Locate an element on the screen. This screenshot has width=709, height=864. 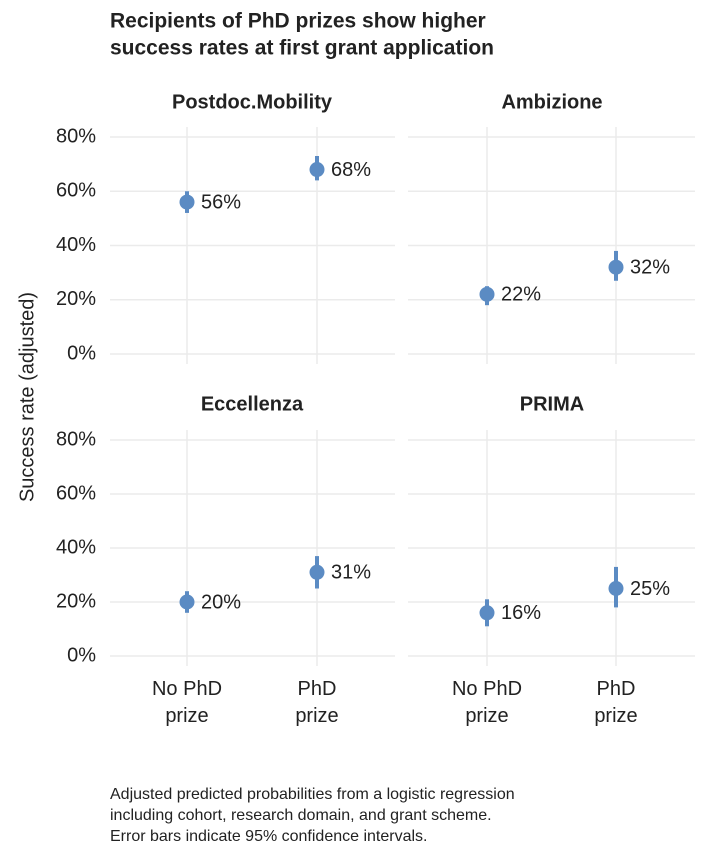
panel-title: Eccellenza is located at coordinates (252, 404).